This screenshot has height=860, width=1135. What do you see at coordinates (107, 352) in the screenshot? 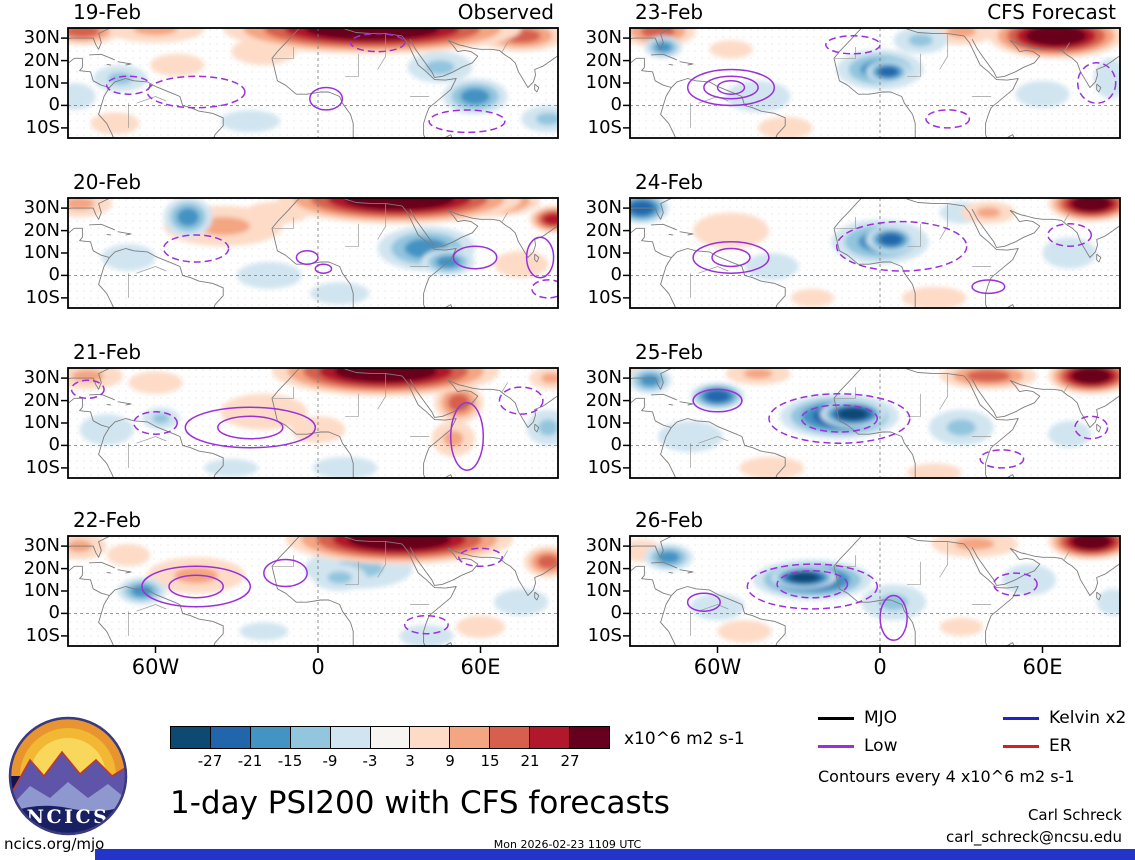
I see `panel-date: 21-Feb` at bounding box center [107, 352].